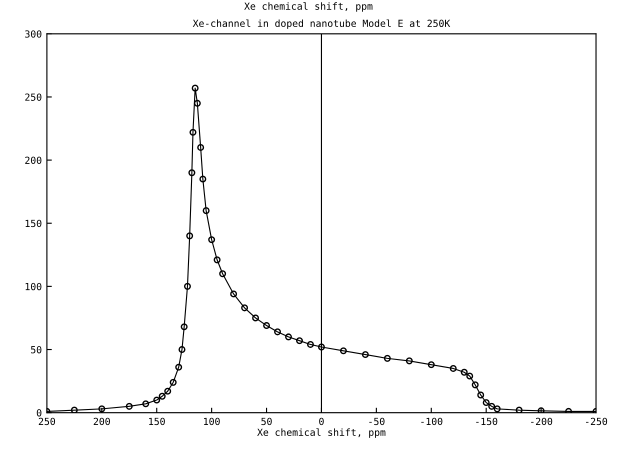 This screenshot has width=617, height=451. Describe the element at coordinates (47, 422) in the screenshot. I see `x-tick-label: 250` at that location.